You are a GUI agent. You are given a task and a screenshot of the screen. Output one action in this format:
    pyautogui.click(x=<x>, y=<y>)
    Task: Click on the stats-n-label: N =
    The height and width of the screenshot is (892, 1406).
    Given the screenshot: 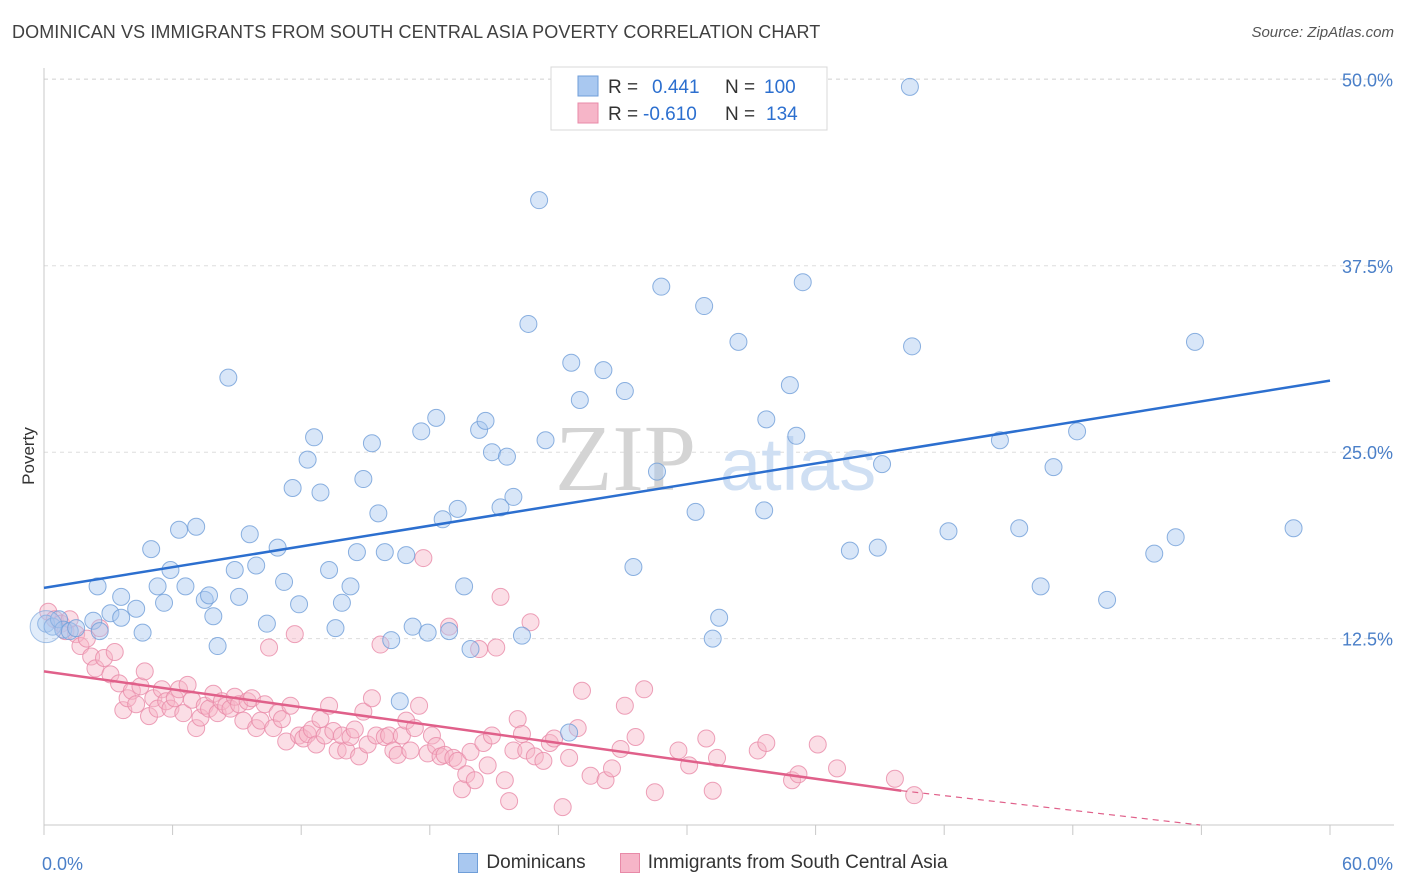 What is the action you would take?
    pyautogui.click(x=740, y=114)
    